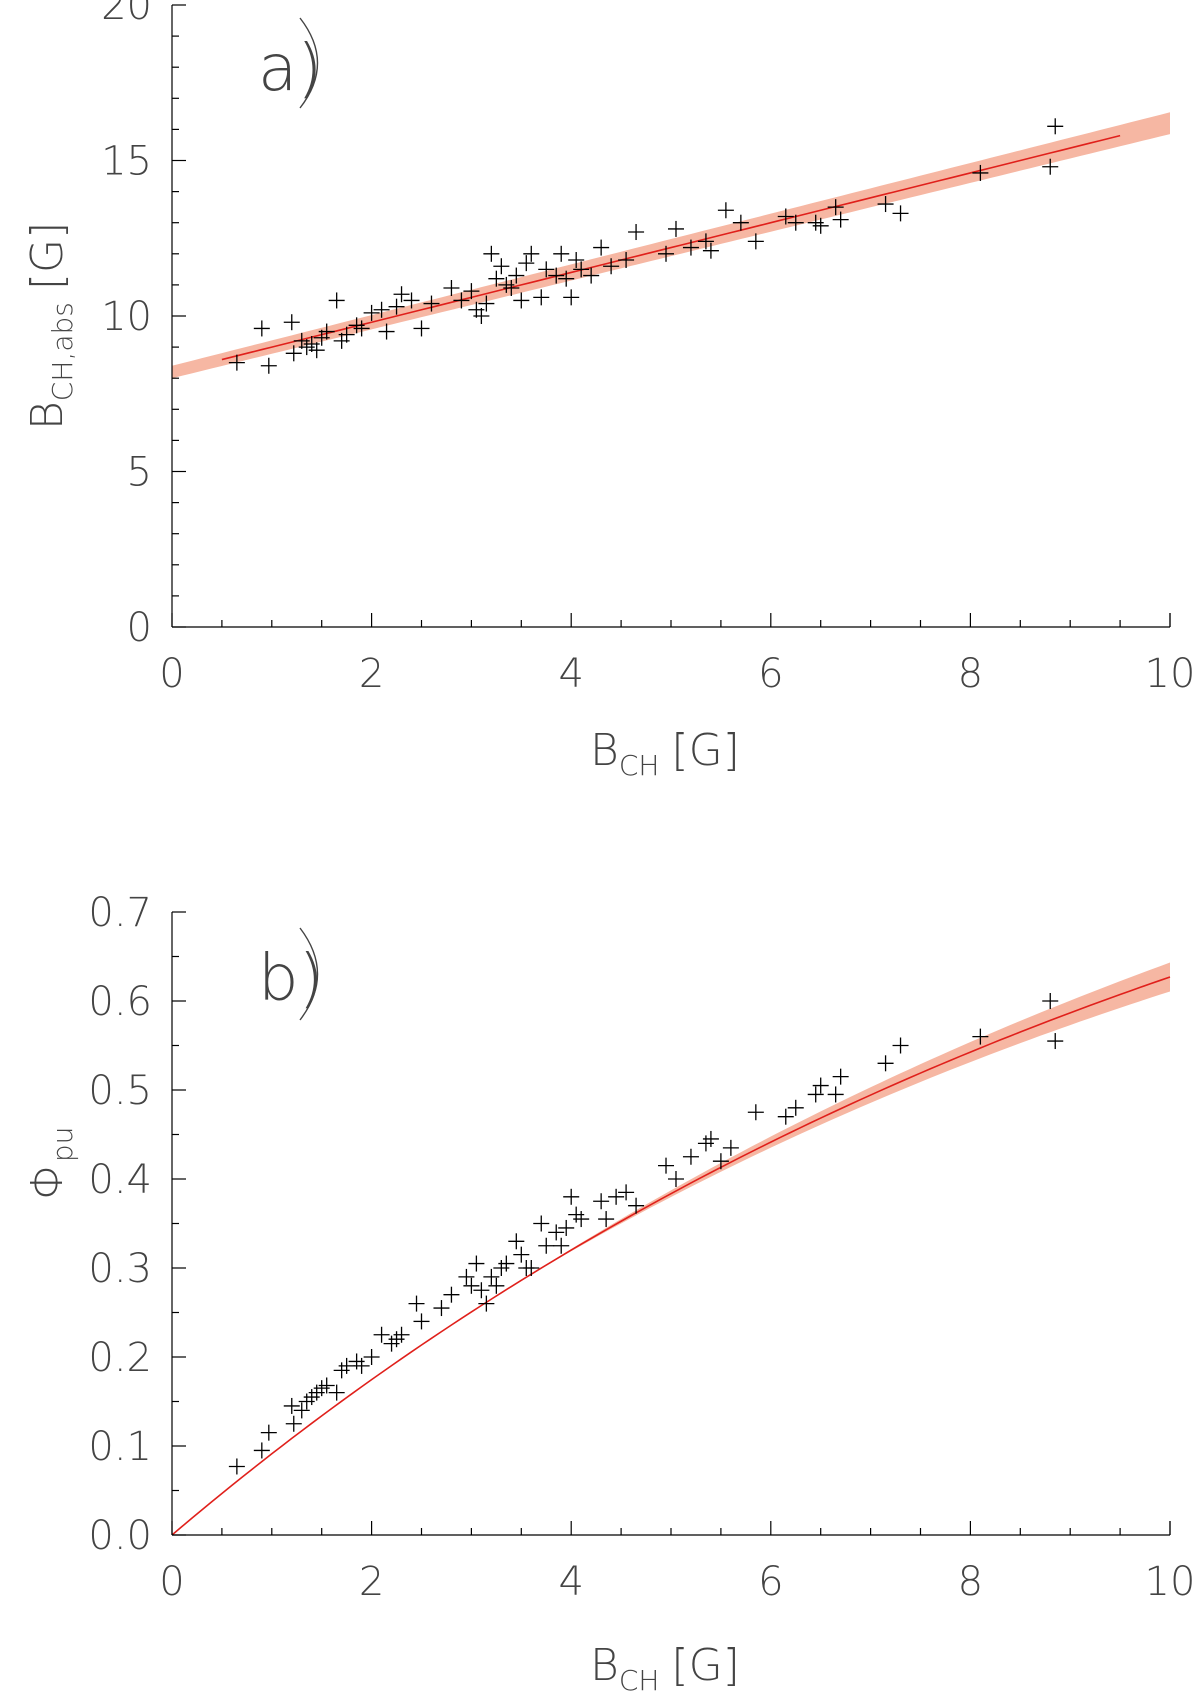 The image size is (1200, 1691). I want to click on x-tick-label: 0, so click(171, 674).